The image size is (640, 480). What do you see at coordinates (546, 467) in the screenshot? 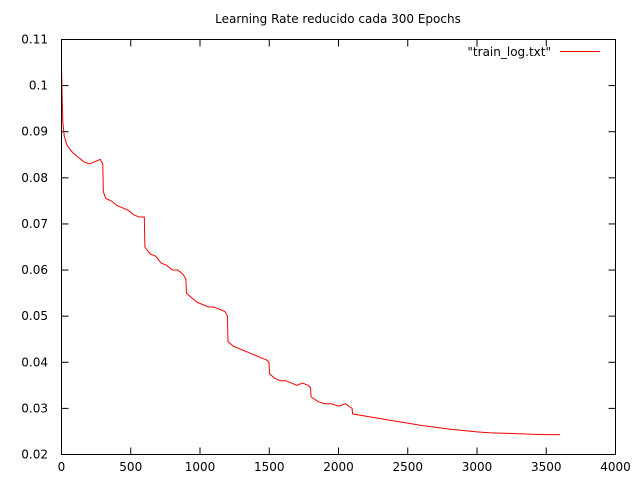
I see `x-tick-label: 3500` at bounding box center [546, 467].